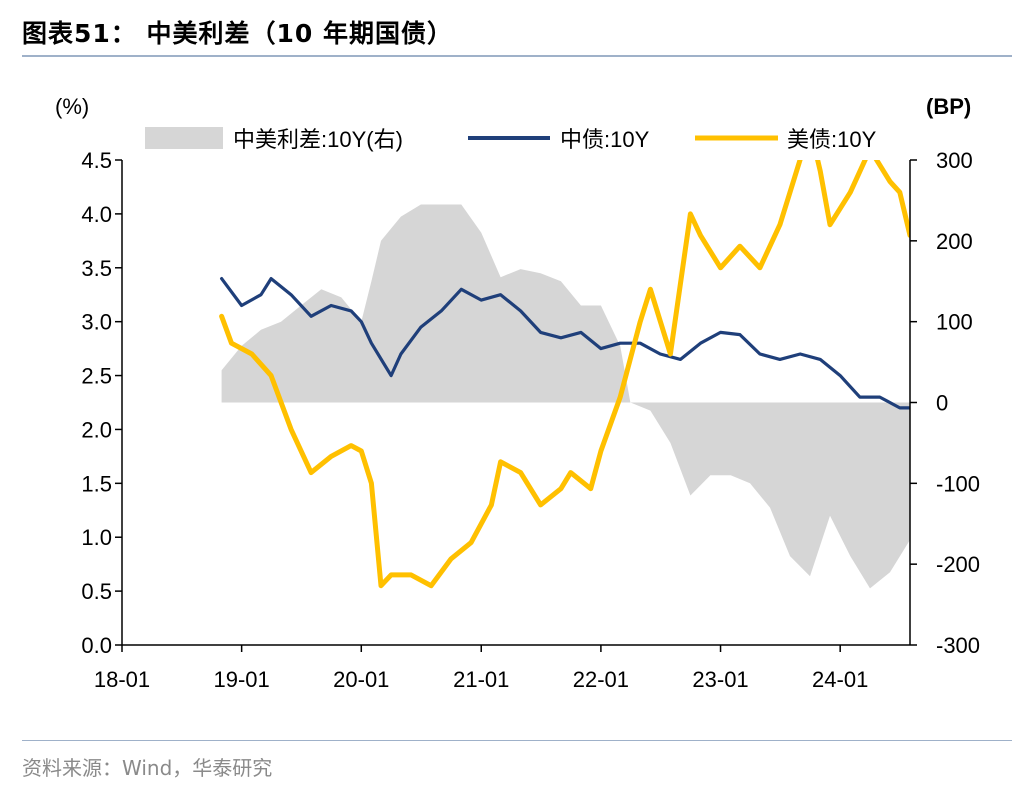 This screenshot has width=1036, height=792. What do you see at coordinates (147, 768) in the screenshot?
I see `source-note: 资料来源：Wind，华泰研究` at bounding box center [147, 768].